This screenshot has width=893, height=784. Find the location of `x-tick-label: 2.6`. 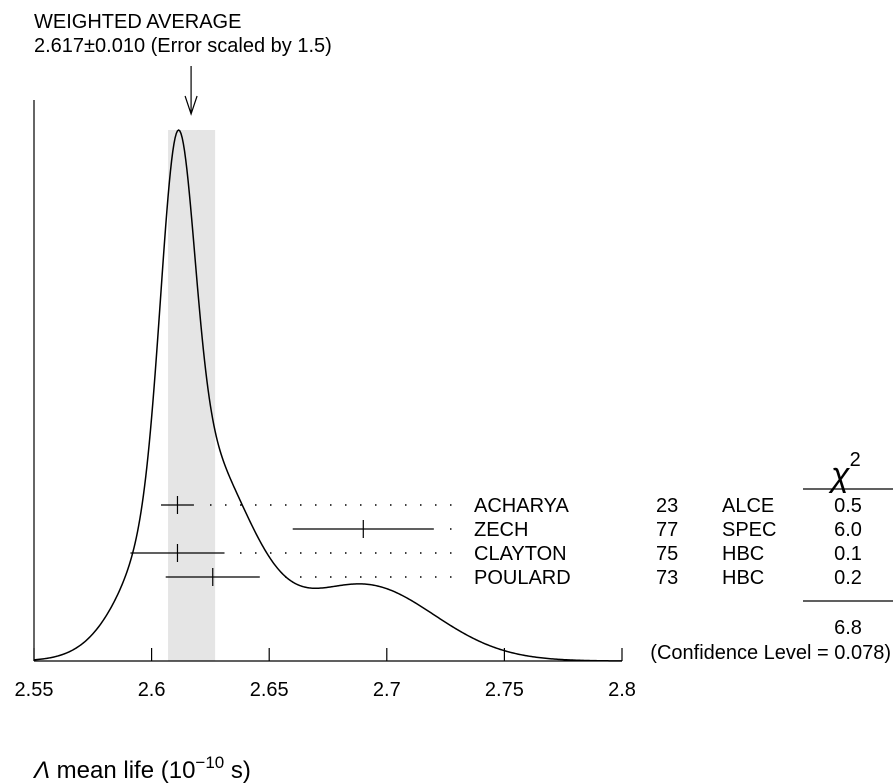

x-tick-label: 2.6 is located at coordinates (152, 690).